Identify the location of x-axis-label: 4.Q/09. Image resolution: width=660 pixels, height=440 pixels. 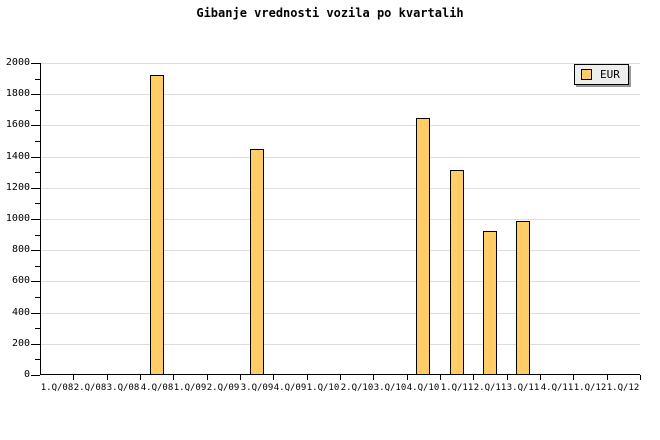
(290, 388).